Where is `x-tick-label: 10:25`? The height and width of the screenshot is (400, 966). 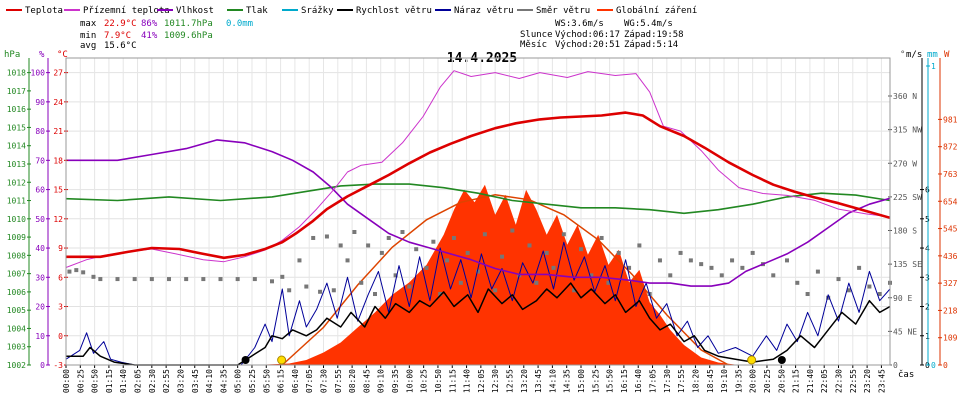
x-tick-label: 10:25 is located at coordinates (424, 381).